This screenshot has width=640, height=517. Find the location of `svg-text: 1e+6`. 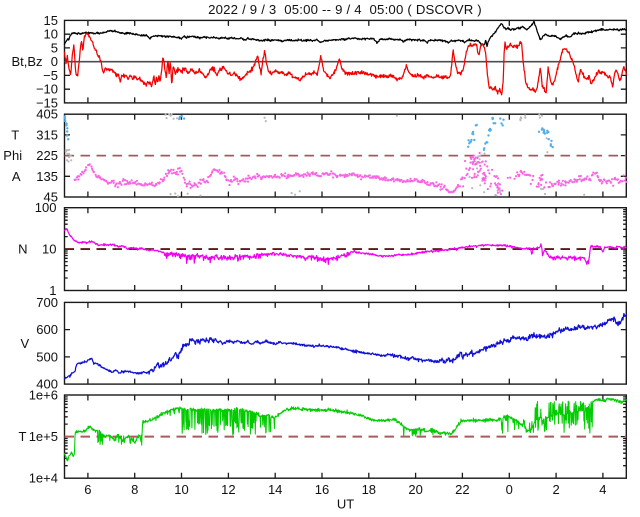

svg-text: 1e+6 is located at coordinates (43, 395).